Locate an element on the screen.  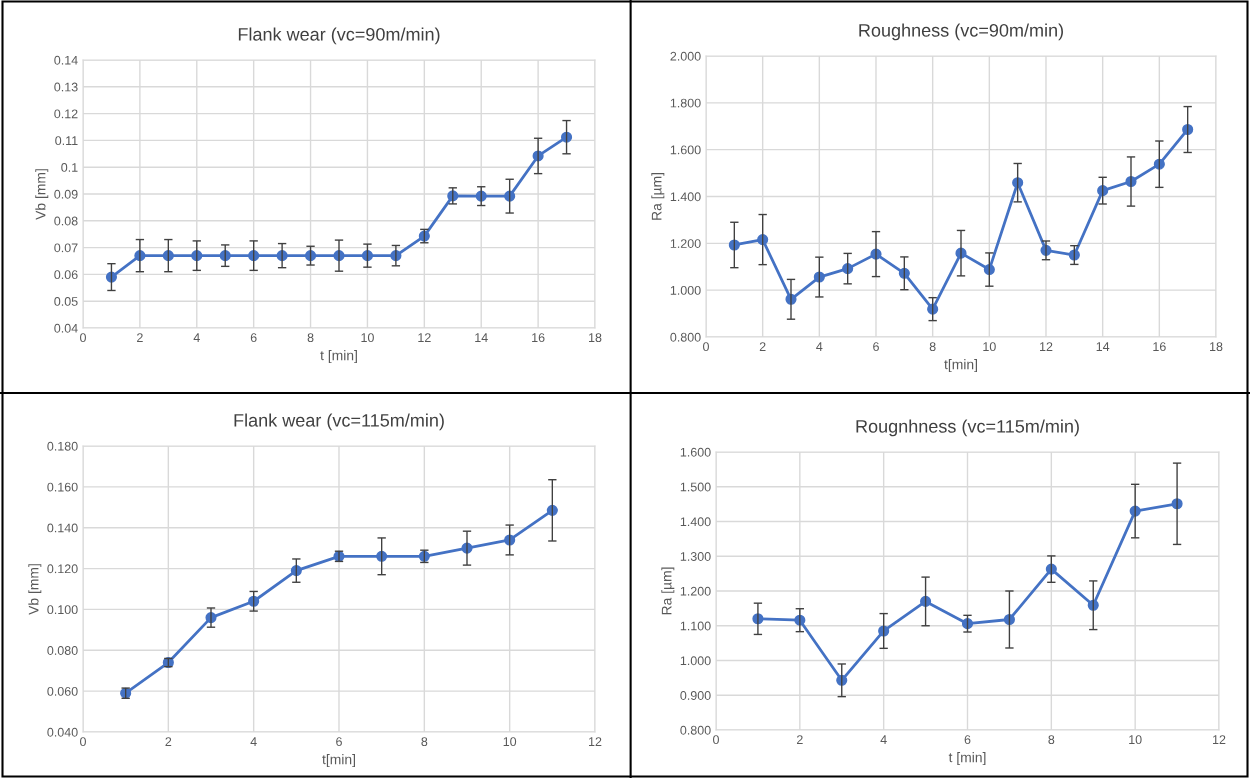
y-tick-label: 0.160 is located at coordinates (62, 487).